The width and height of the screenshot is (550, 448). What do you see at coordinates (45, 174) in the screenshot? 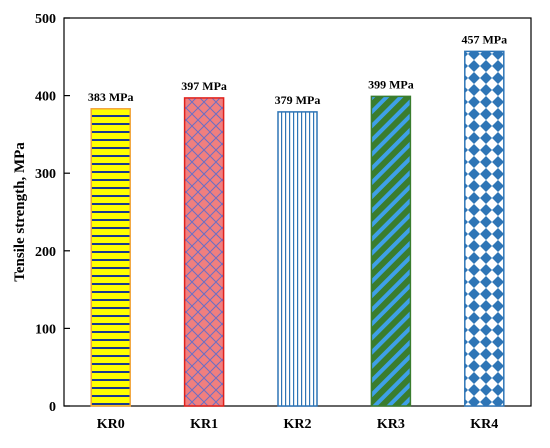
I see `y-tick-label: 300` at bounding box center [45, 174].